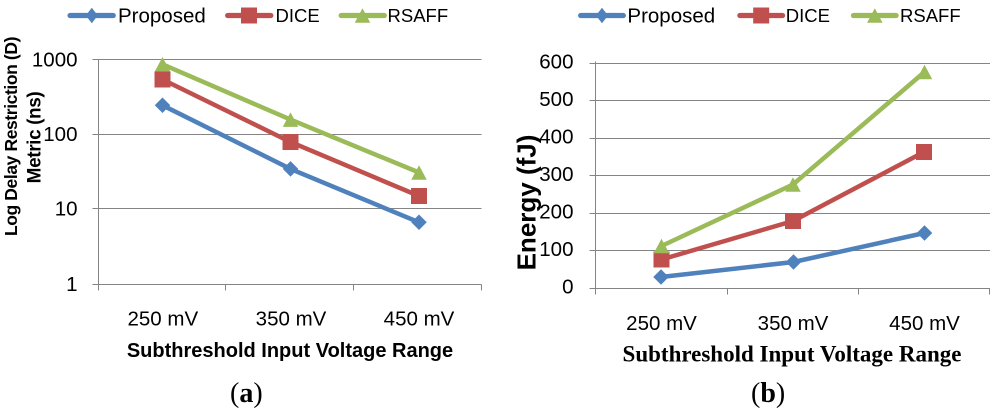  Describe the element at coordinates (246, 393) in the screenshot. I see `svg-text: (a)` at that location.